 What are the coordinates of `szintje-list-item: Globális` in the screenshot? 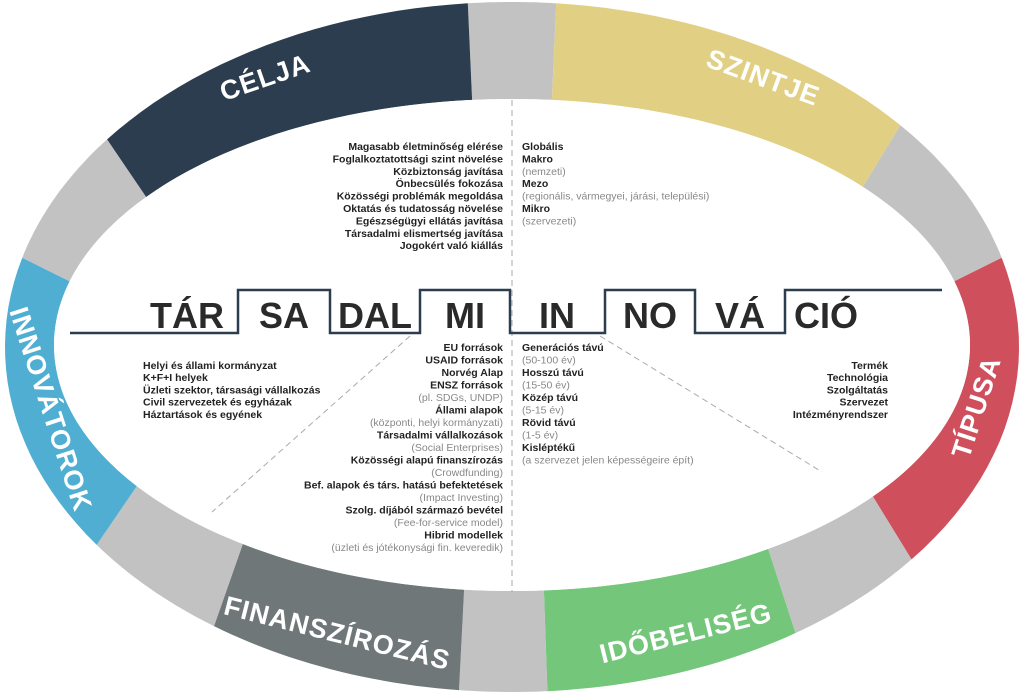 It's located at (543, 147).